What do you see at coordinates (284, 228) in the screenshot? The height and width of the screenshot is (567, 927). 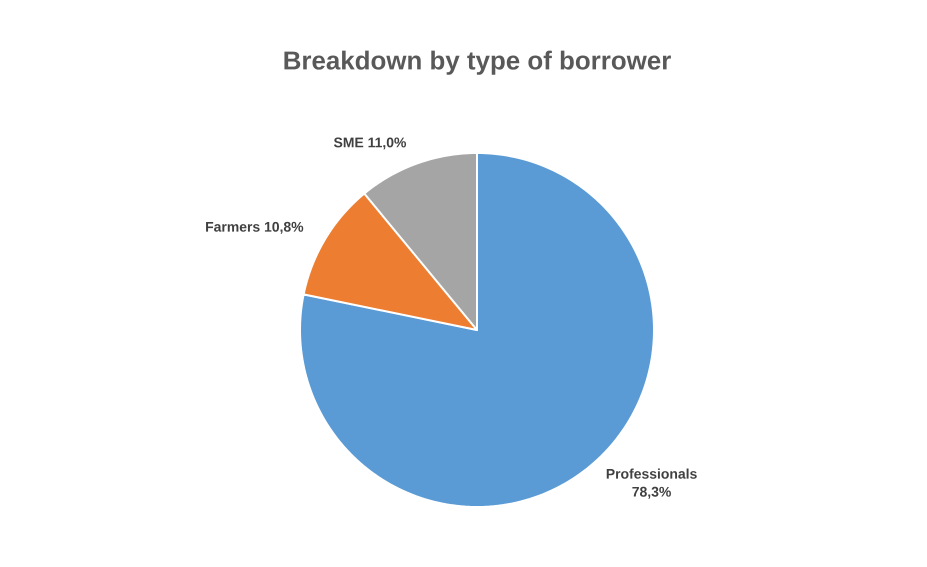 I see `data-label: 10,8%` at bounding box center [284, 228].